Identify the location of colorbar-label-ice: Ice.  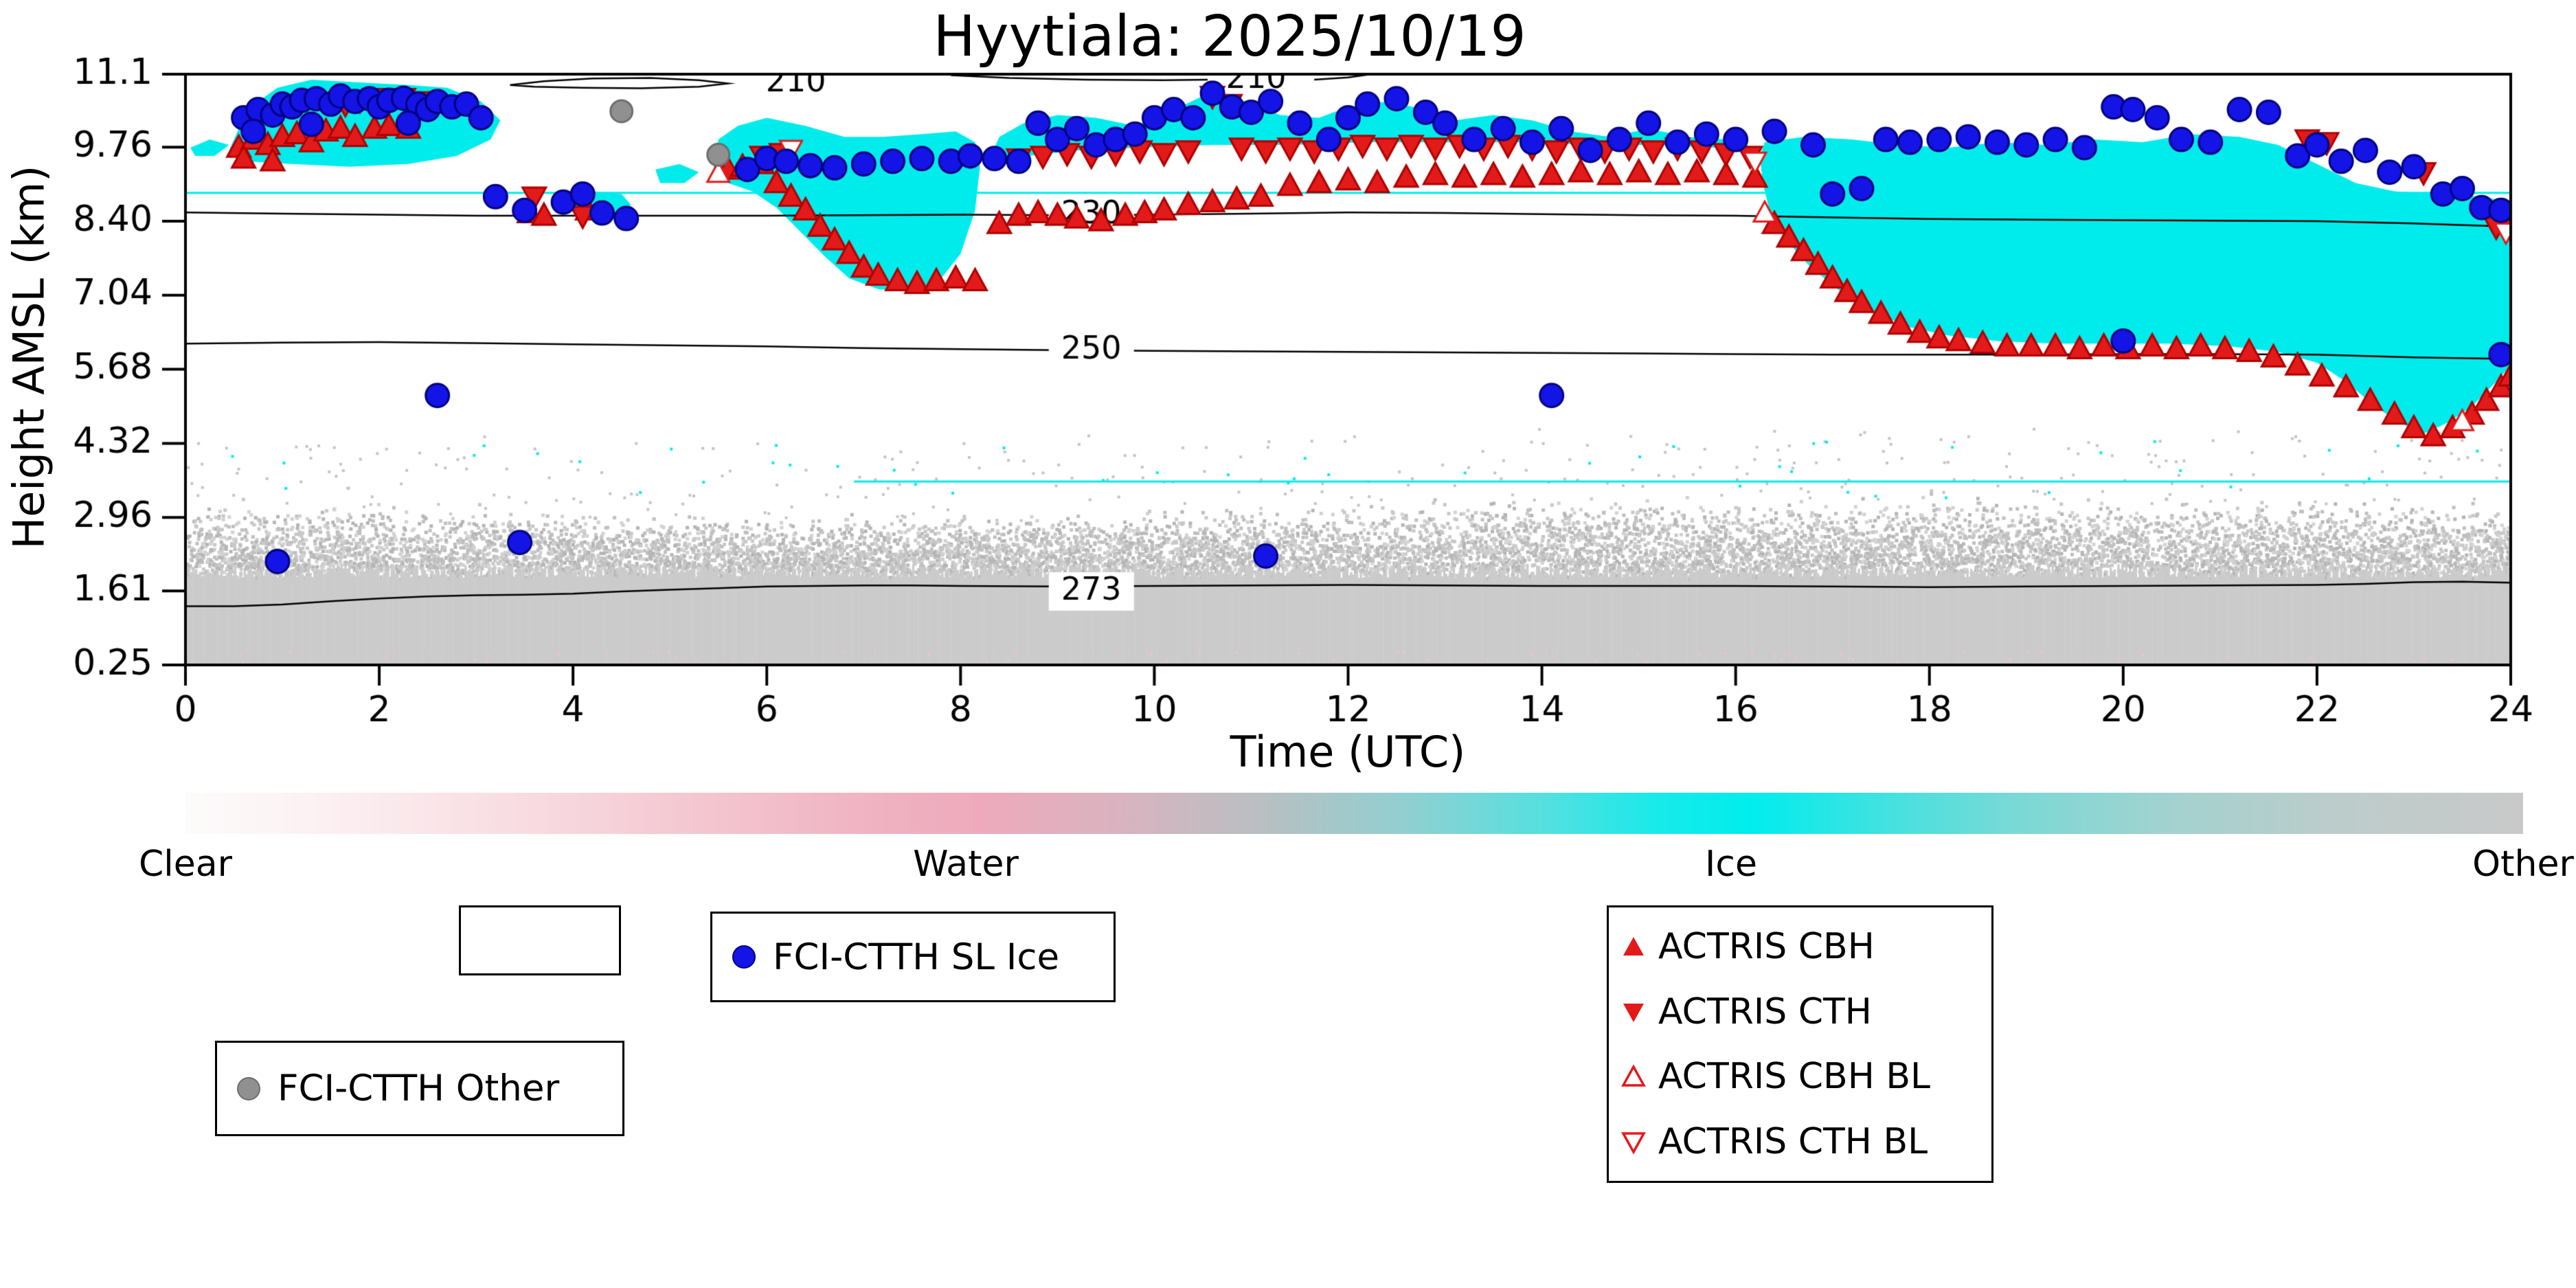
(1731, 864).